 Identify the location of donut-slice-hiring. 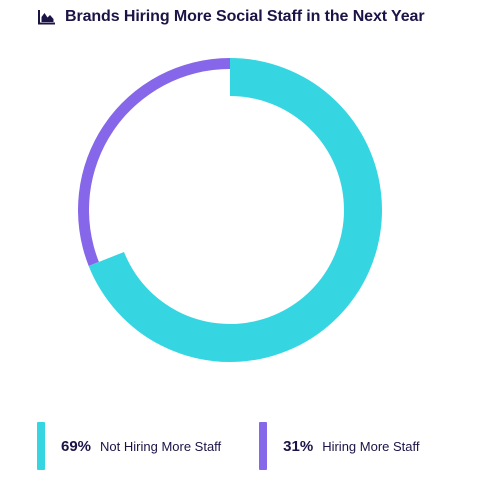
(153, 162).